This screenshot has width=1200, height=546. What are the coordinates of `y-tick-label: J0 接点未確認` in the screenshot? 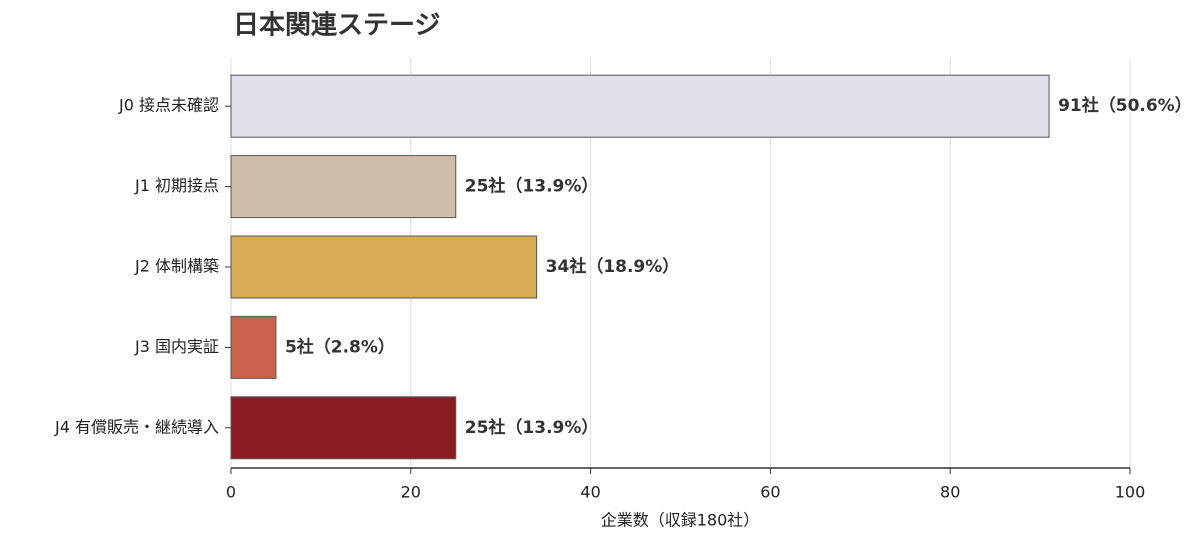 It's located at (168, 105).